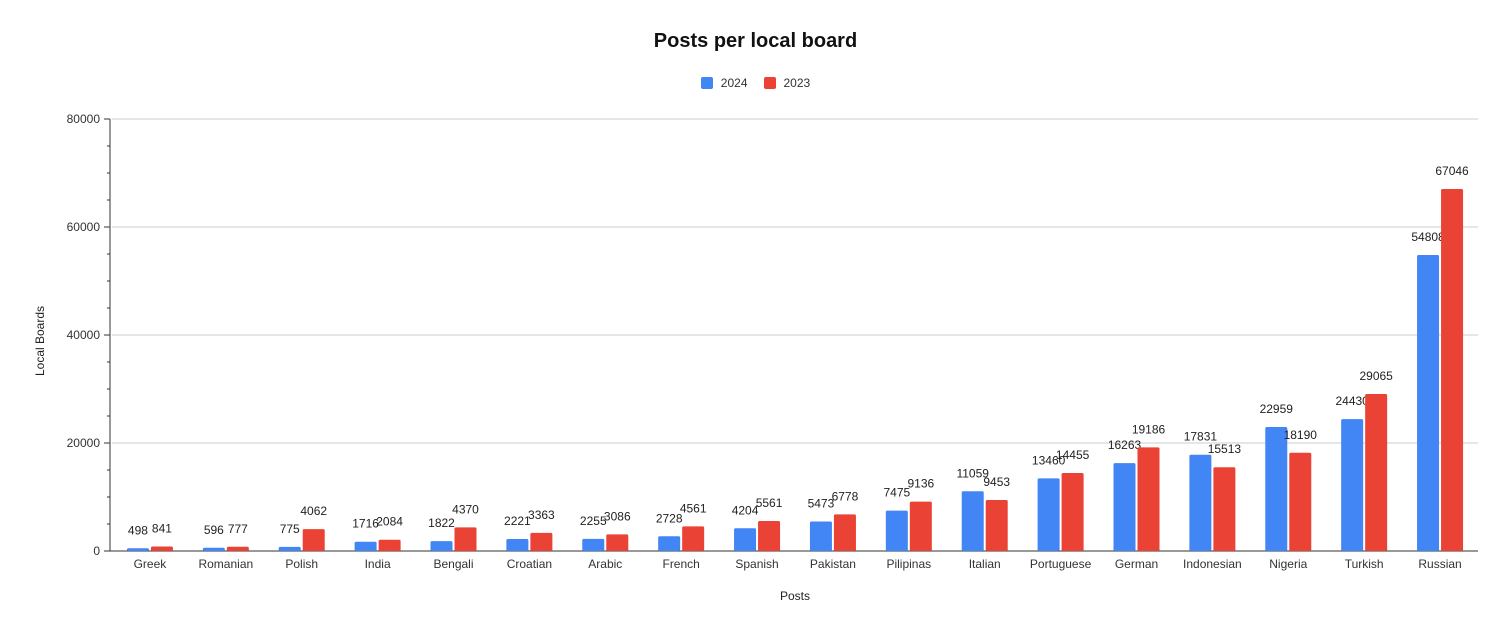 This screenshot has width=1511, height=635. What do you see at coordinates (1125, 445) in the screenshot?
I see `data-label-2024: 16263` at bounding box center [1125, 445].